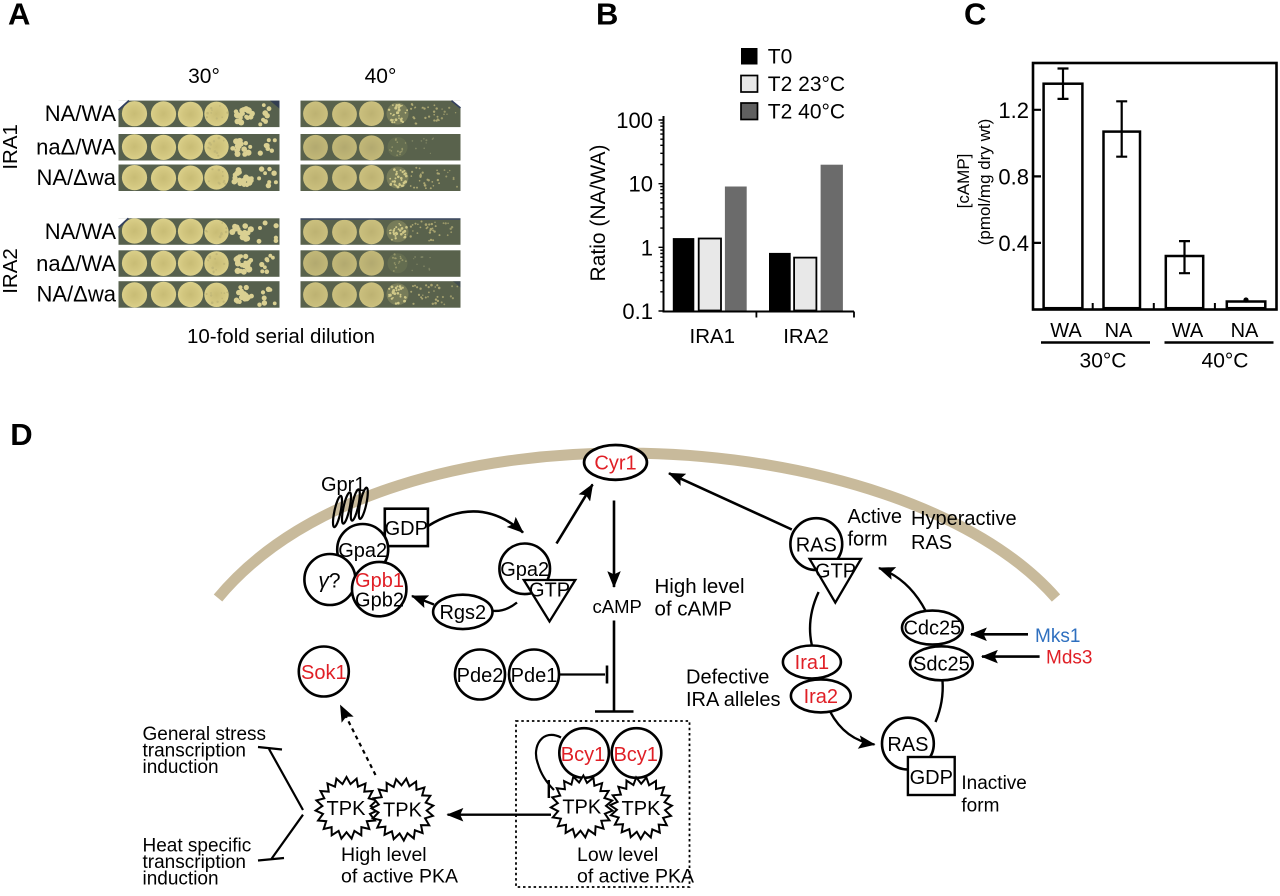  What do you see at coordinates (975, 16) in the screenshot?
I see `svg-text: C` at bounding box center [975, 16].